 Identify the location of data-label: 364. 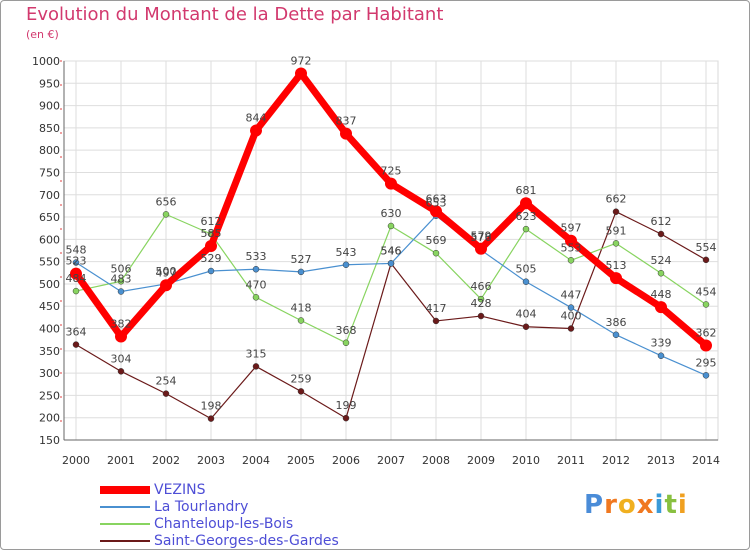
(76, 332).